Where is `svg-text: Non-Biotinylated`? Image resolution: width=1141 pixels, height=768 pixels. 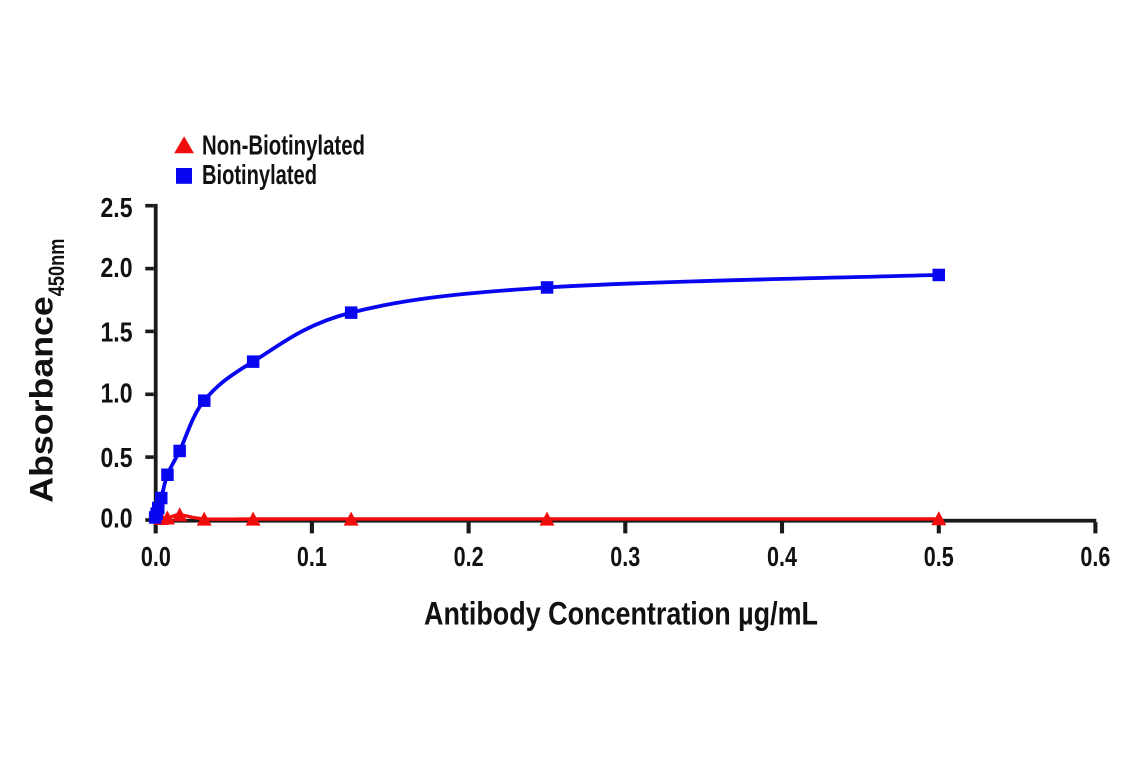
svg-text: Non-Biotinylated is located at coordinates (283, 145).